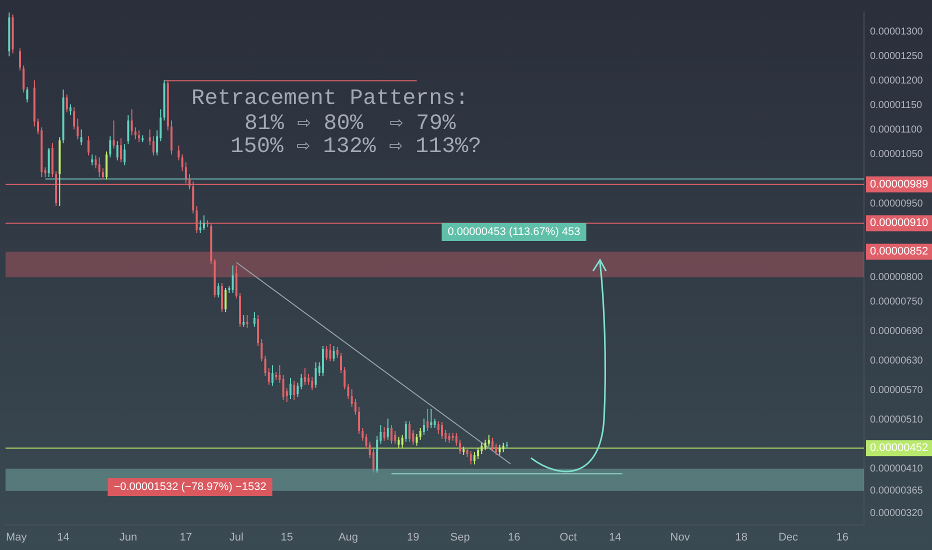 The height and width of the screenshot is (550, 932). I want to click on y-tick-label: 0.00001300, so click(897, 32).